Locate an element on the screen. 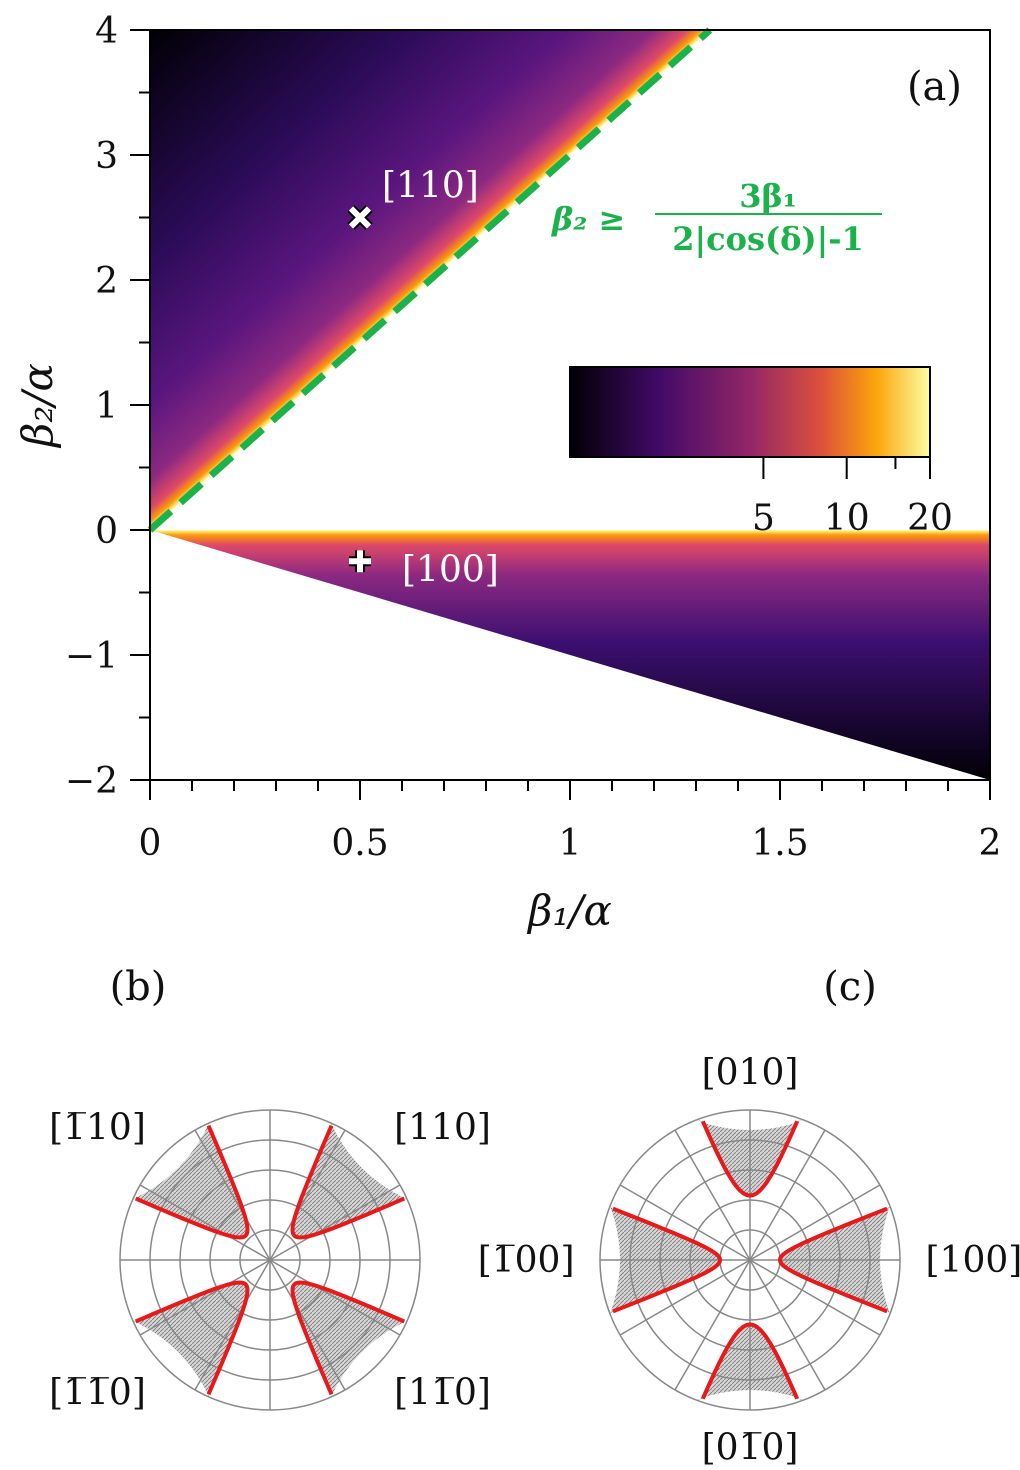  direction-label: [110] is located at coordinates (442, 1127).